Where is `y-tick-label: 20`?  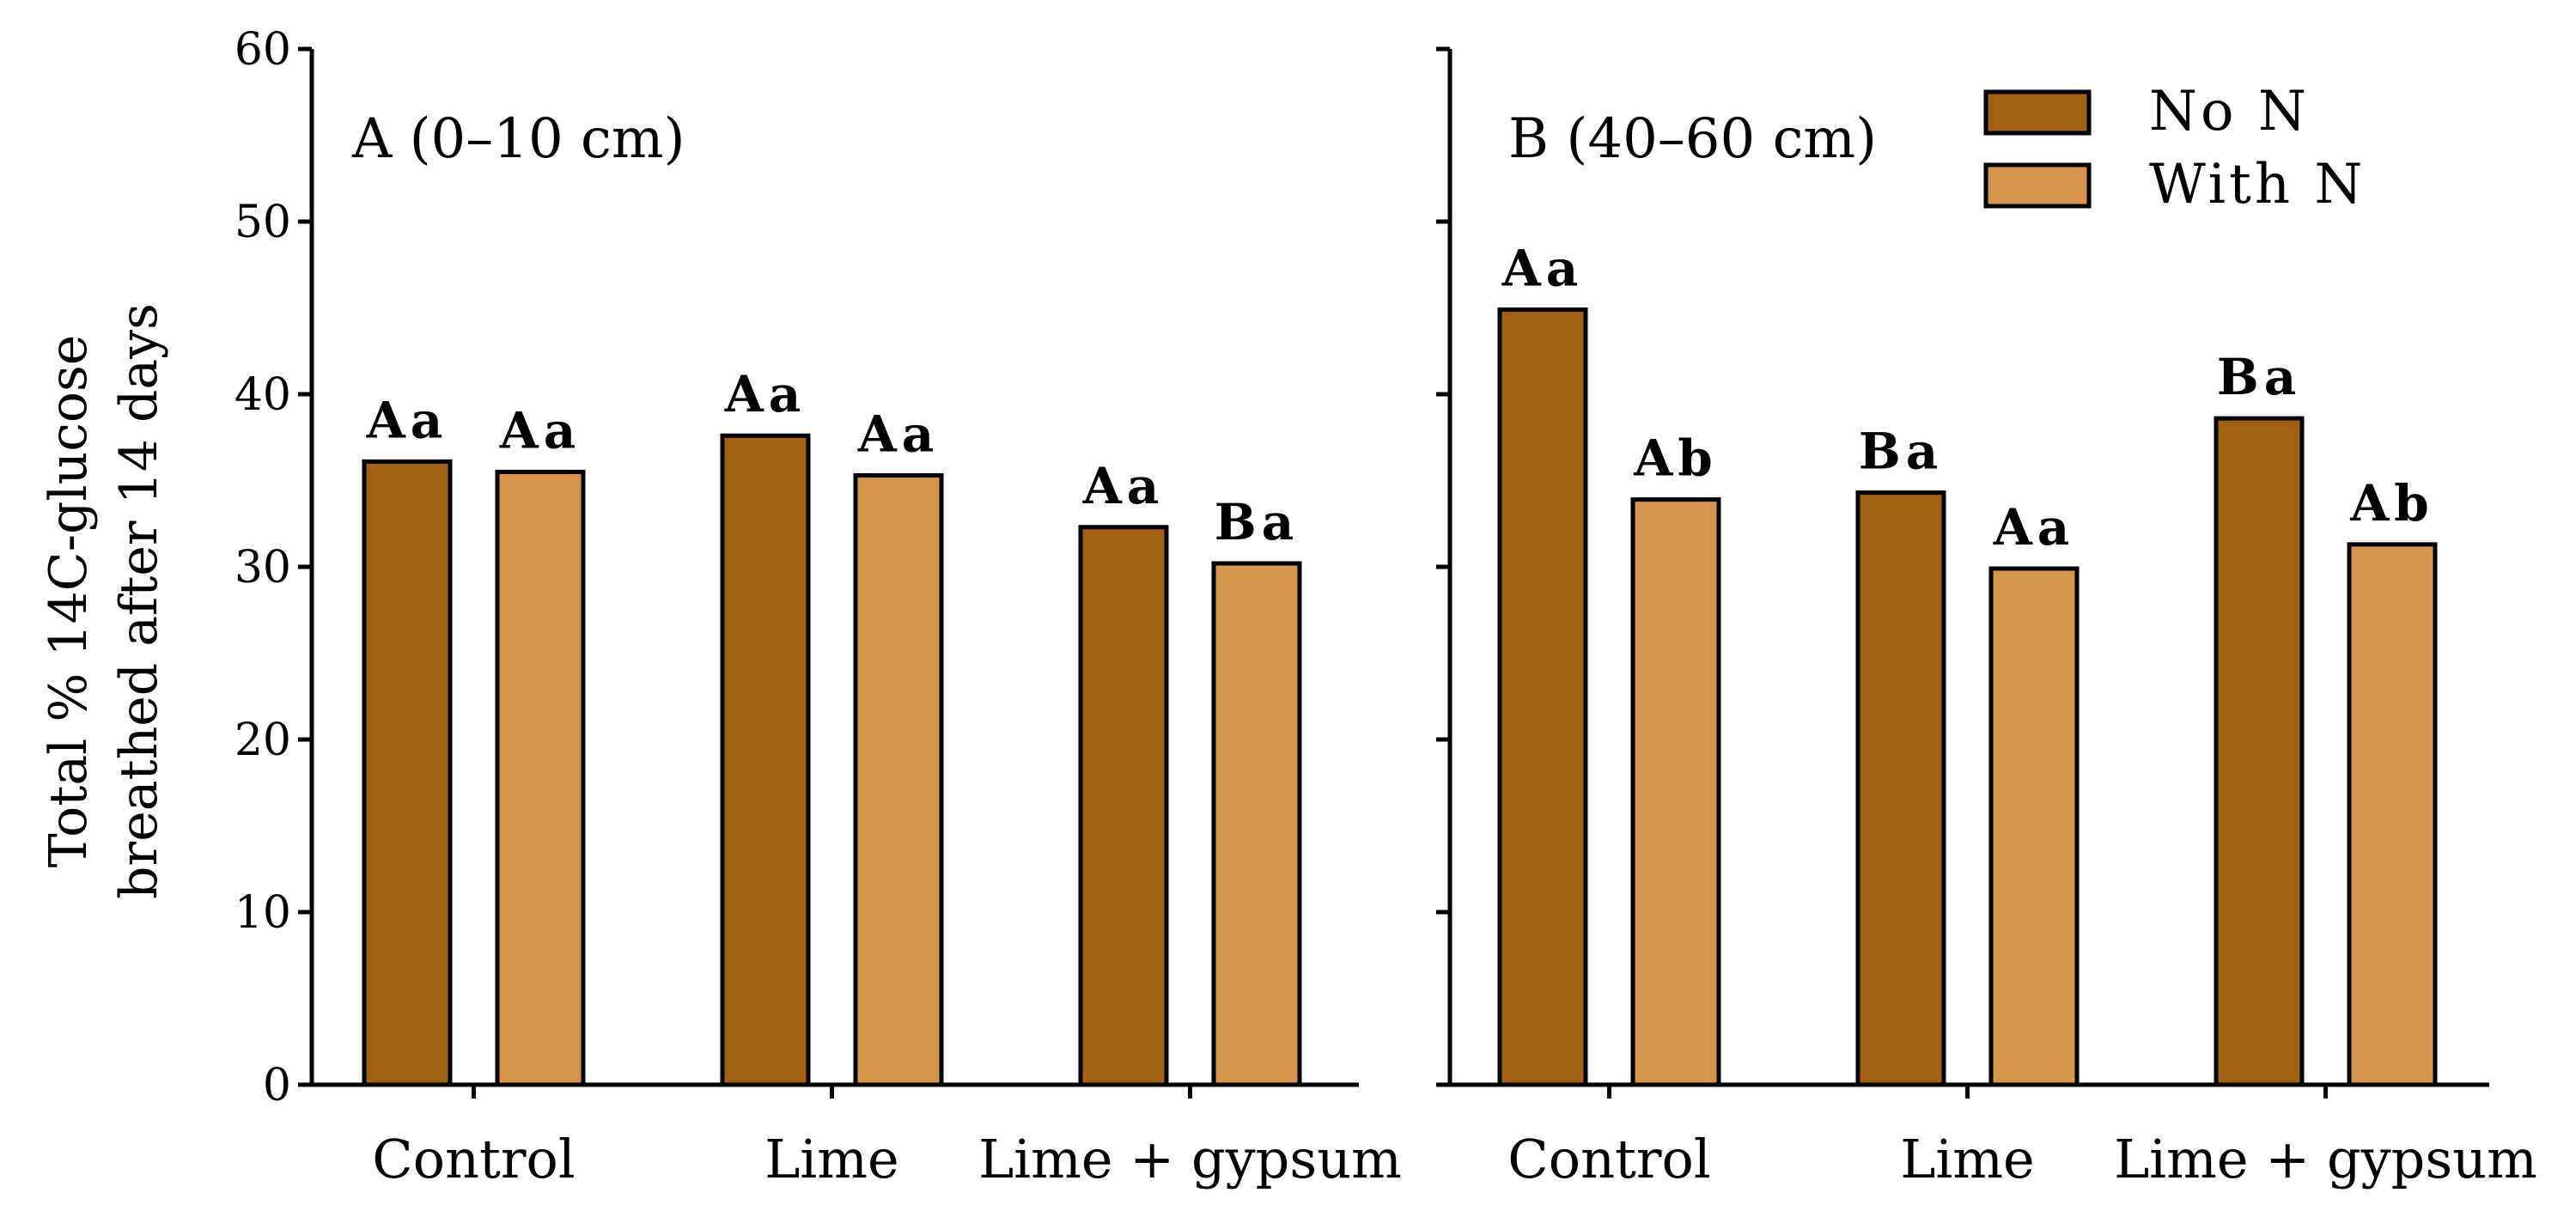
y-tick-label: 20 is located at coordinates (262, 740).